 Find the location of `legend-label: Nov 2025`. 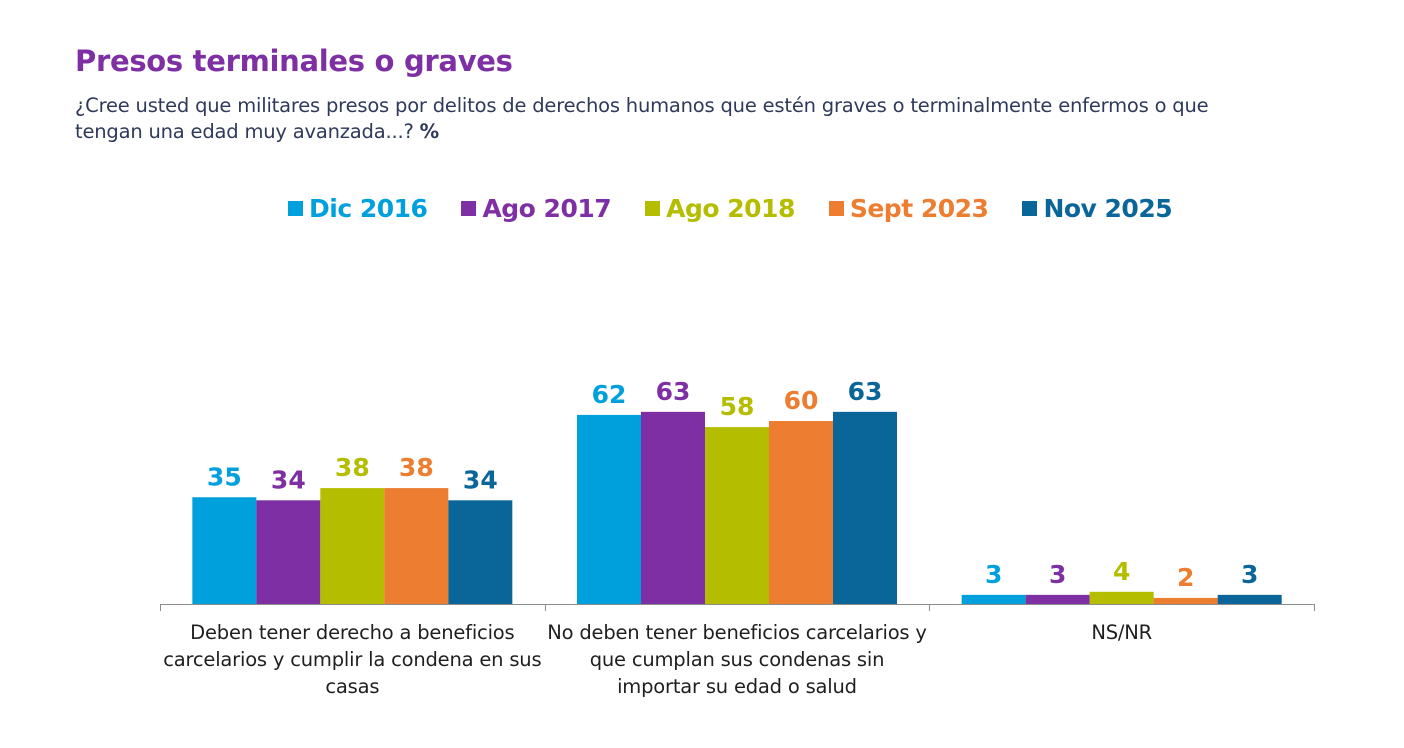

legend-label: Nov 2025 is located at coordinates (1108, 208).